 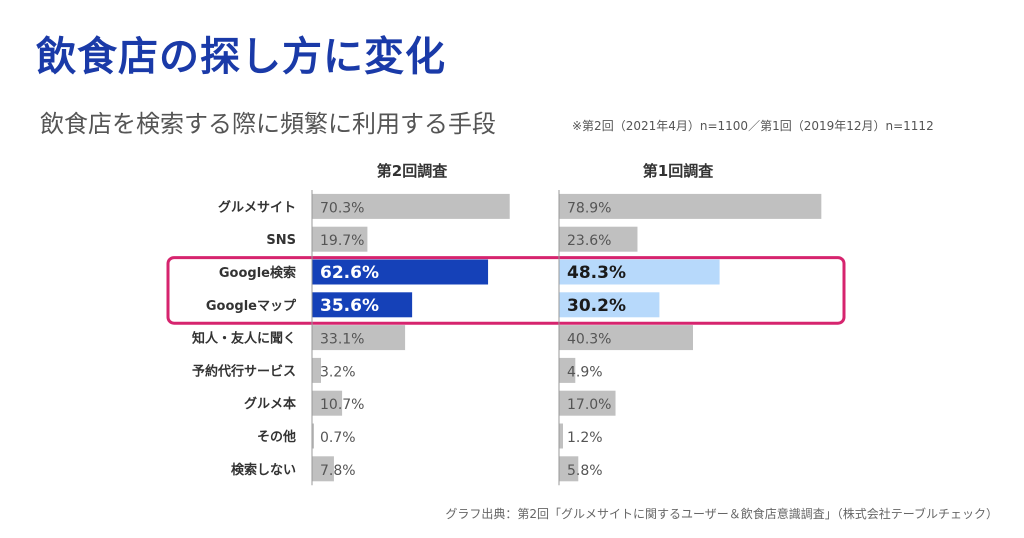 I want to click on data-label: 33.1%, so click(x=342, y=340).